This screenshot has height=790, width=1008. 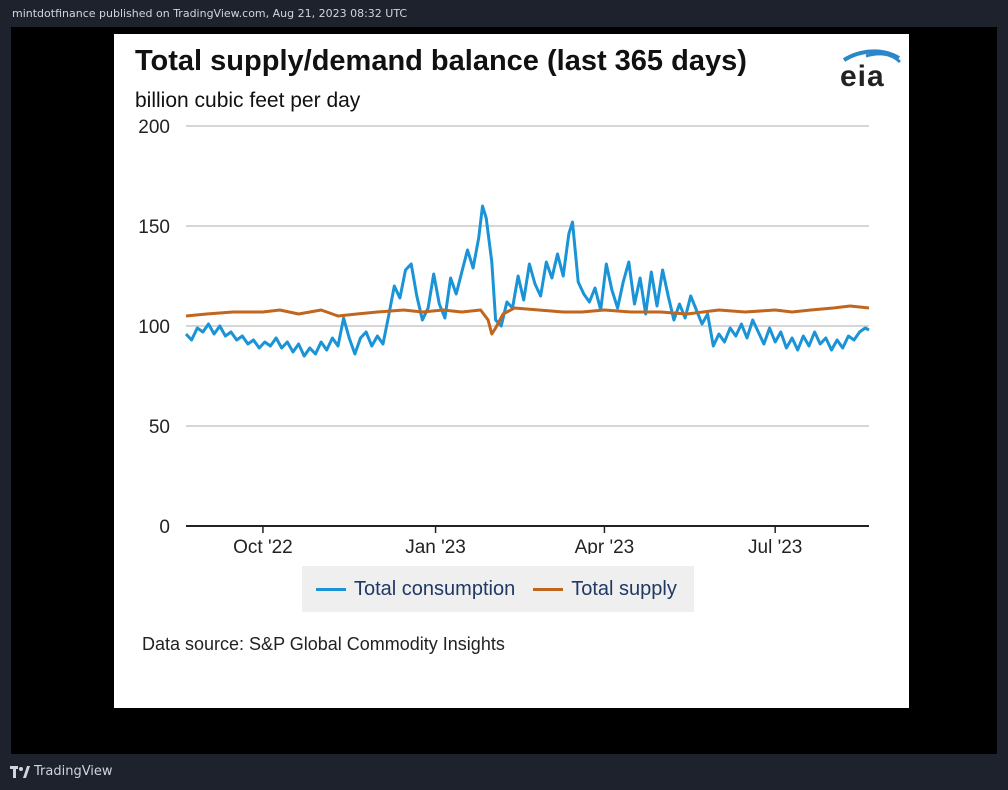 What do you see at coordinates (775, 545) in the screenshot?
I see `x-tick-label: Jul '23` at bounding box center [775, 545].